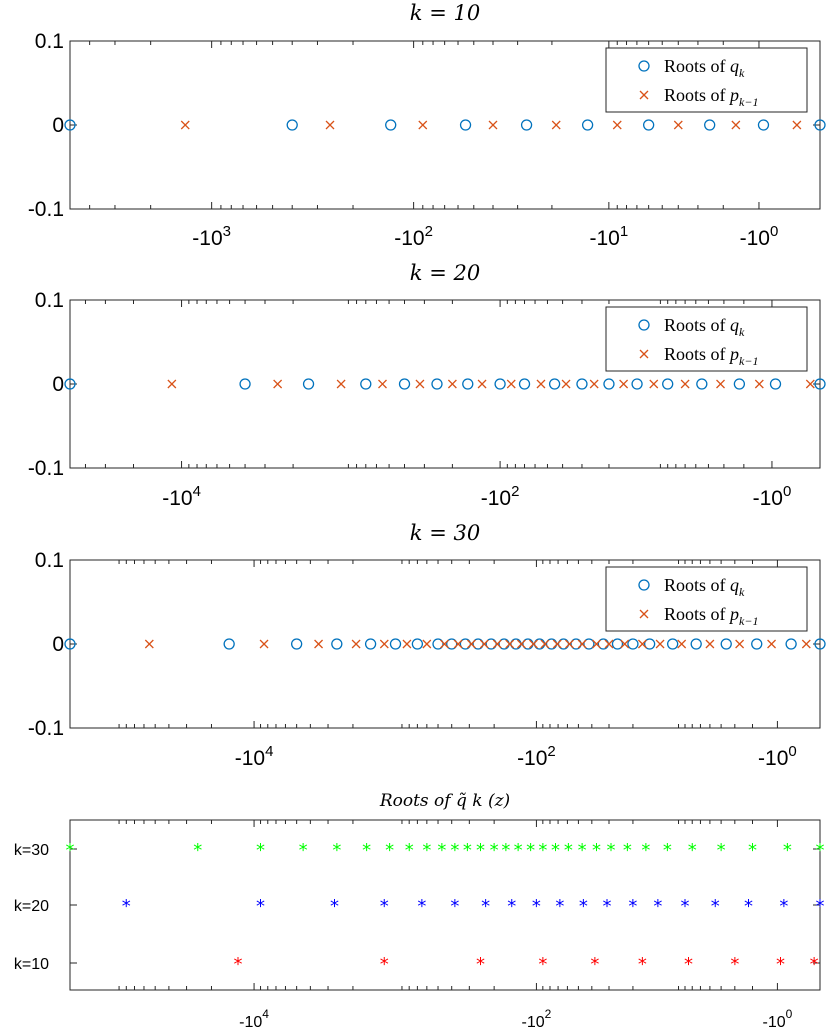 This screenshot has width=830, height=1033. Describe the element at coordinates (485, 145) in the screenshot. I see `x-tick-labels: -103 -102 -101 -100` at that location.